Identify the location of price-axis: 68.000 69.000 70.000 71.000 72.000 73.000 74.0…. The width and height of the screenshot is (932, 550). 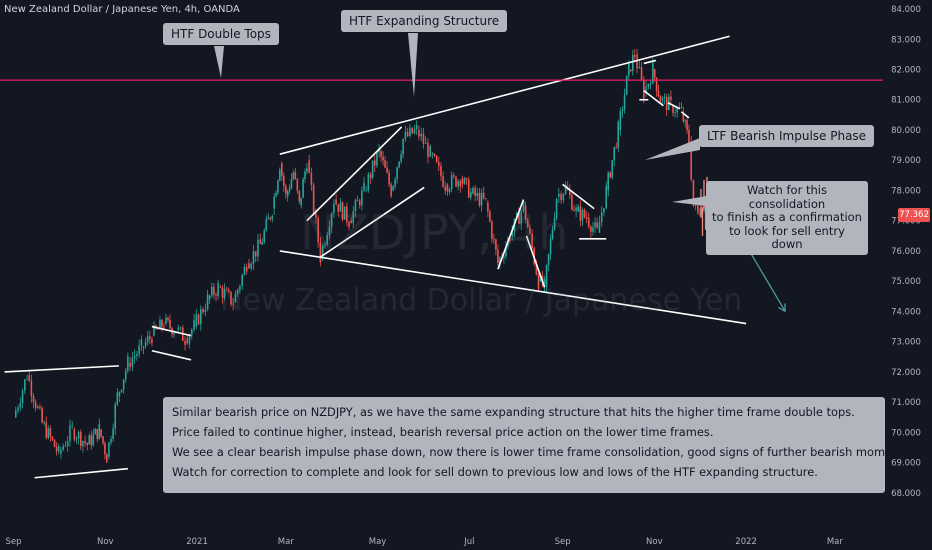
(906, 252).